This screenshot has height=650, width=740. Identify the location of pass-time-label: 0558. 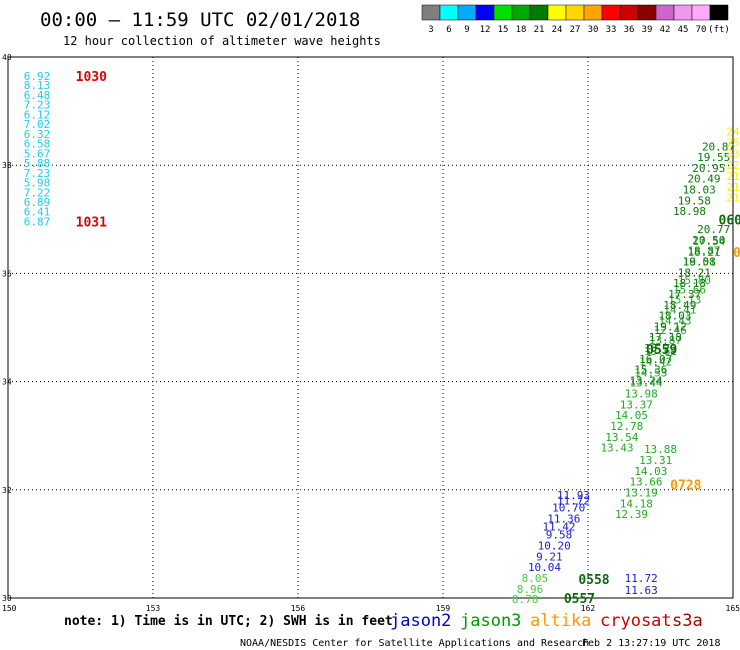
(593, 580).